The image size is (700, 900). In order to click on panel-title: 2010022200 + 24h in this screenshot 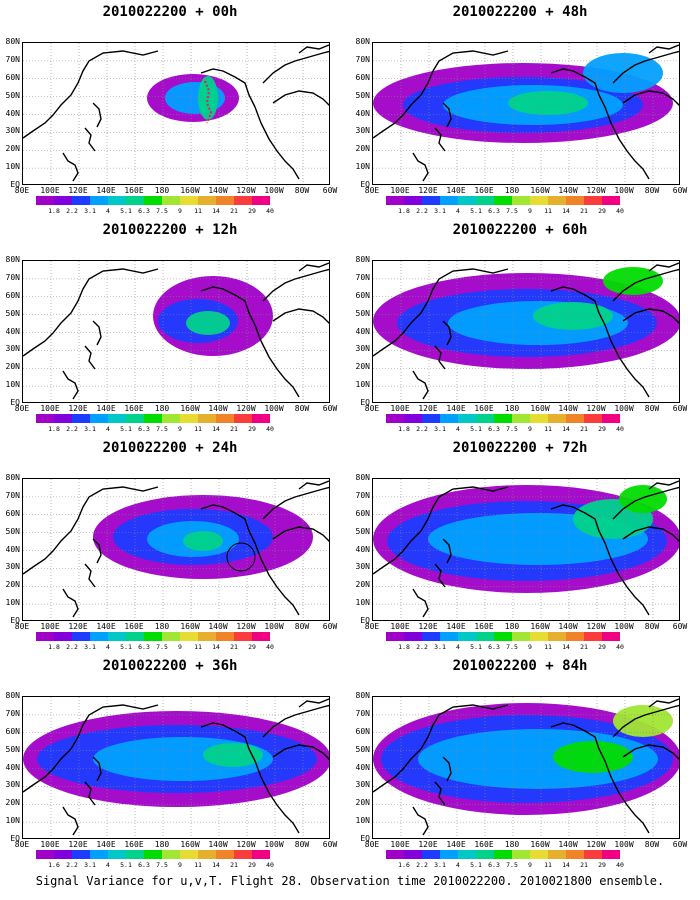, I will do `click(170, 448)`.